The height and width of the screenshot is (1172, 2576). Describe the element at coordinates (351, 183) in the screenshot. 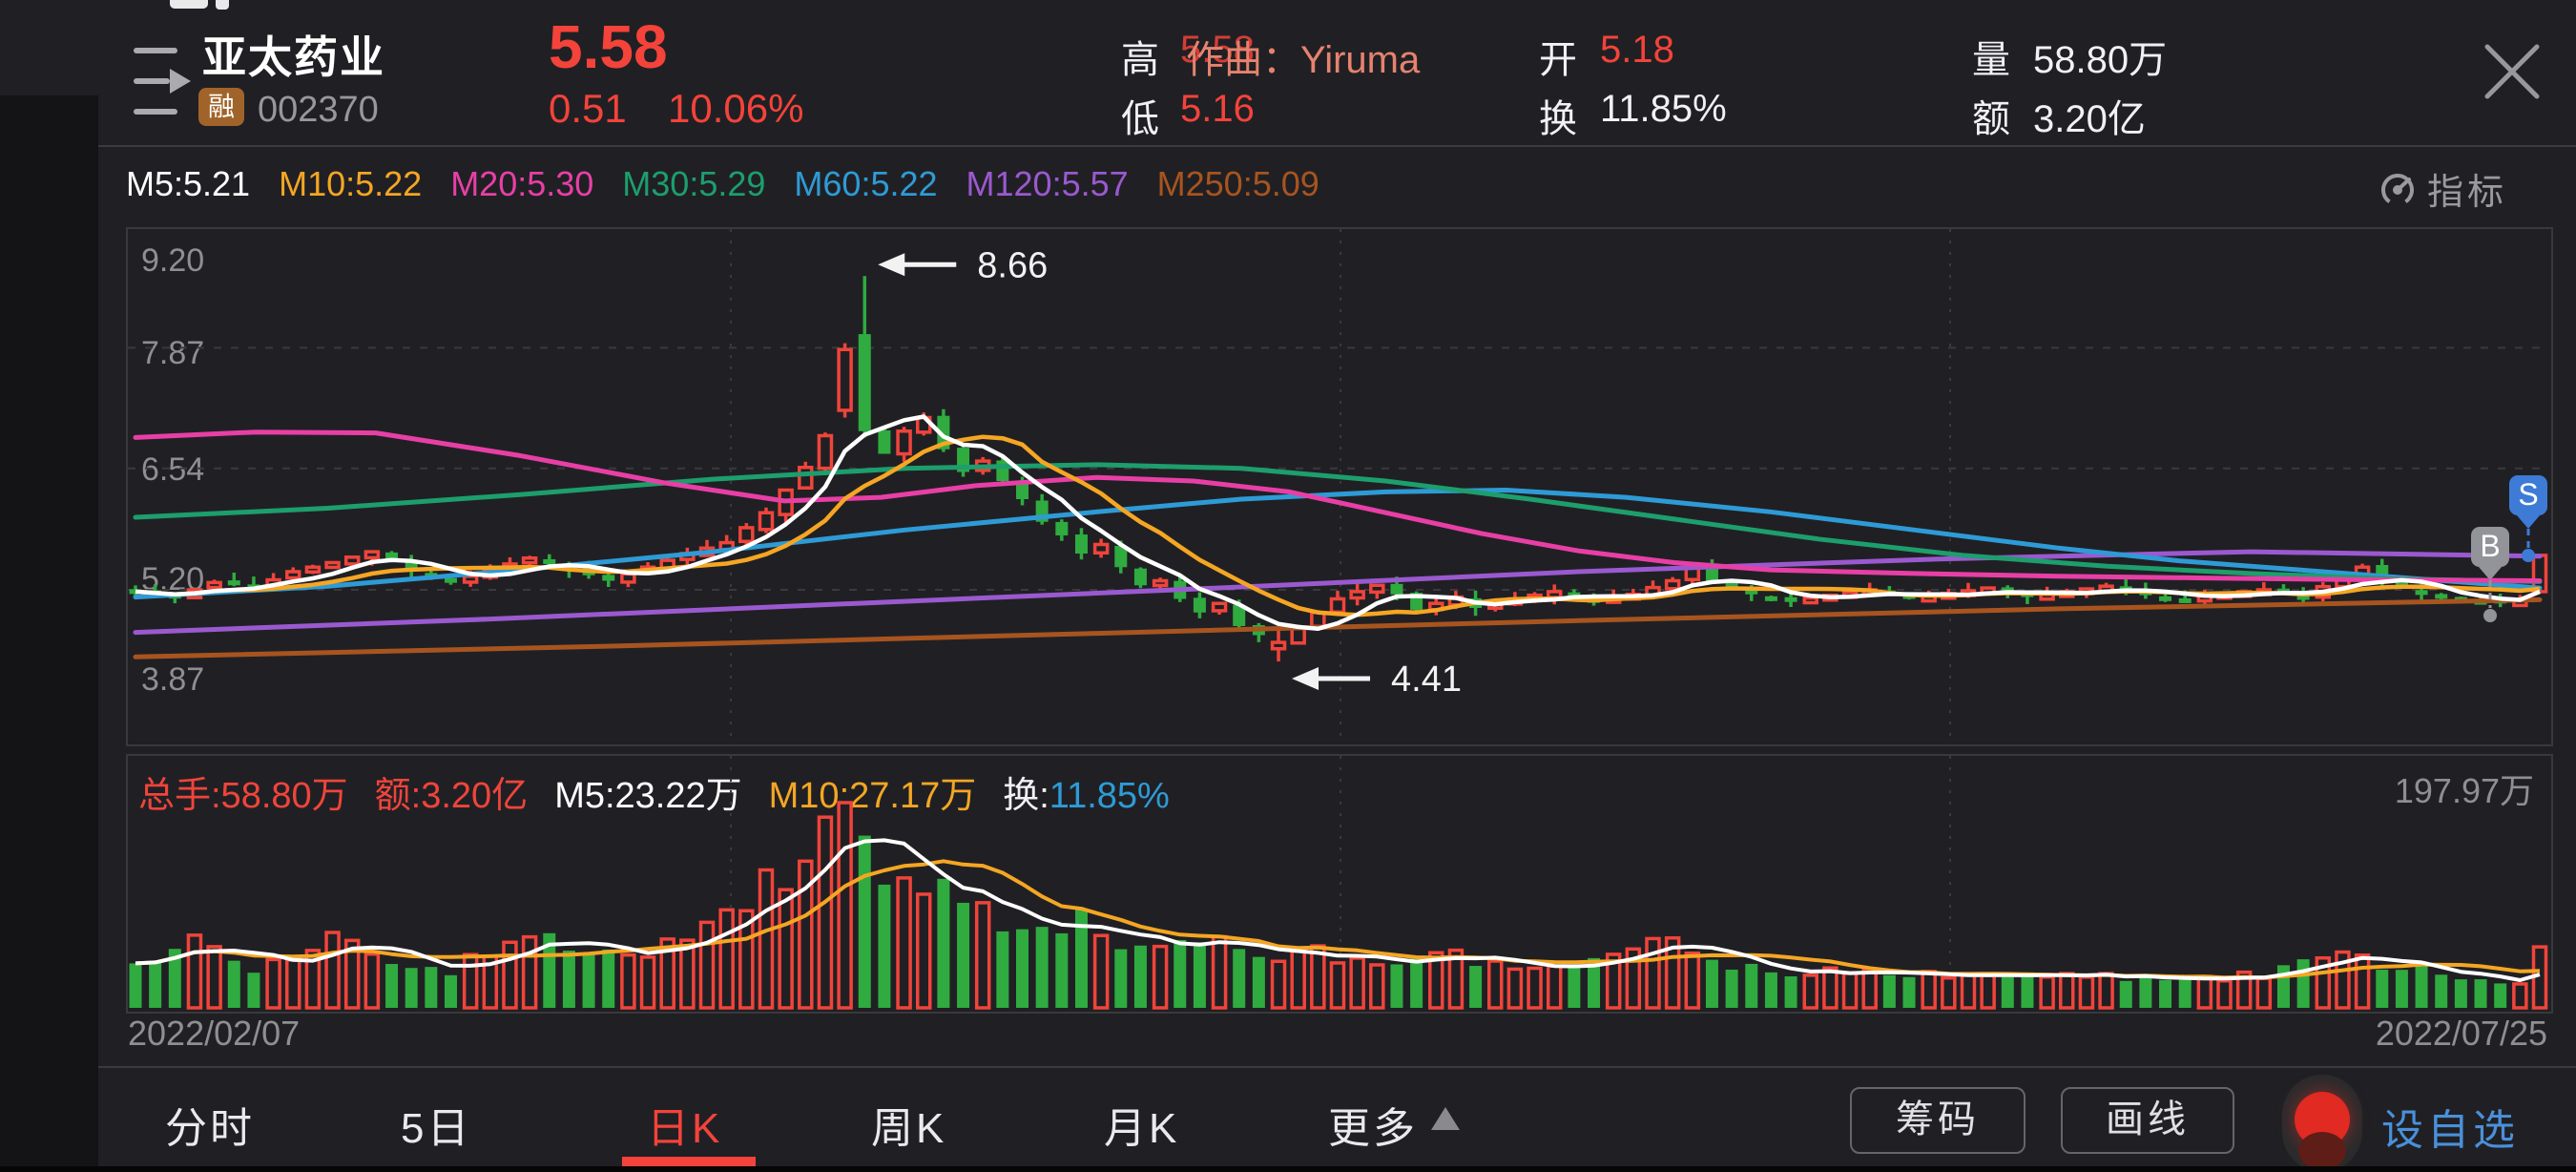

I see `ma-legend-item: M10:5.22` at that location.